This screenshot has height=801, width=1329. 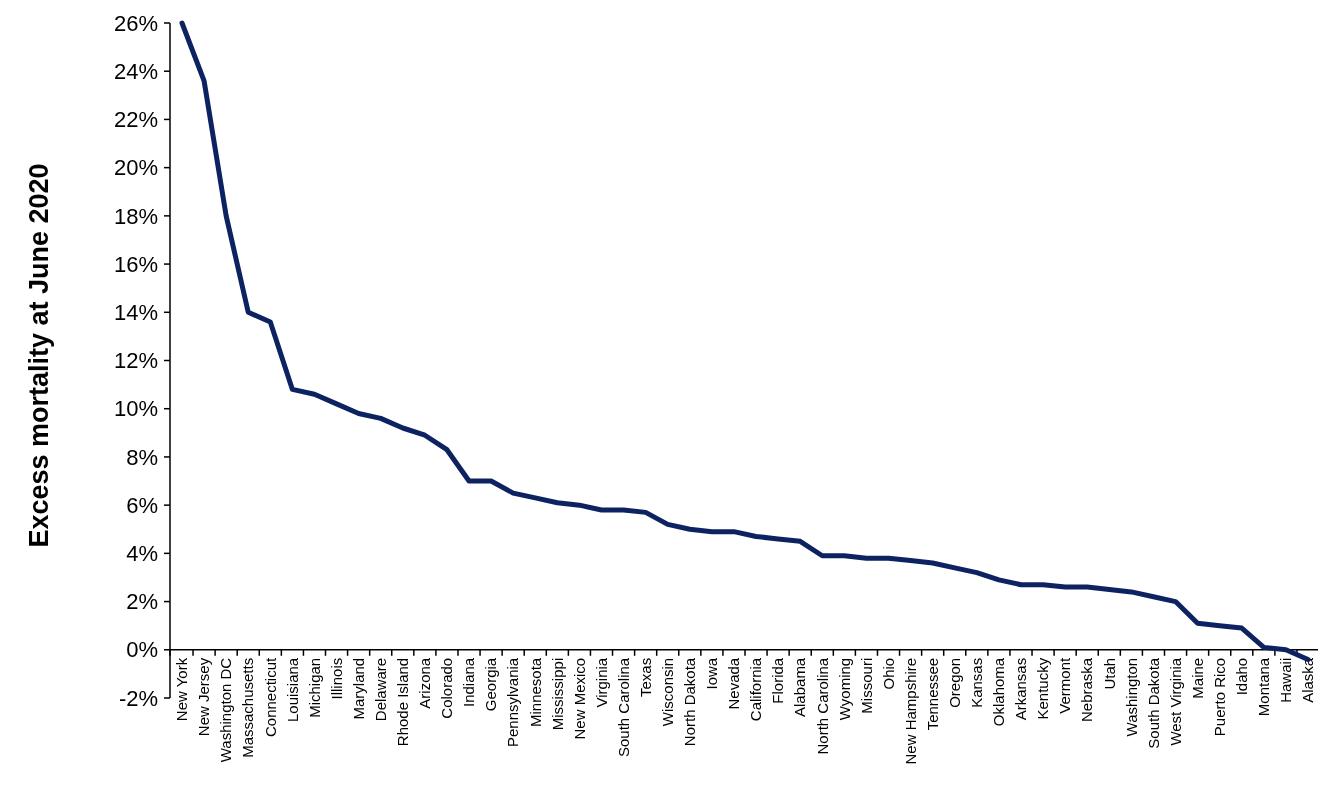 What do you see at coordinates (447, 688) in the screenshot?
I see `x-tick-label: Colorado` at bounding box center [447, 688].